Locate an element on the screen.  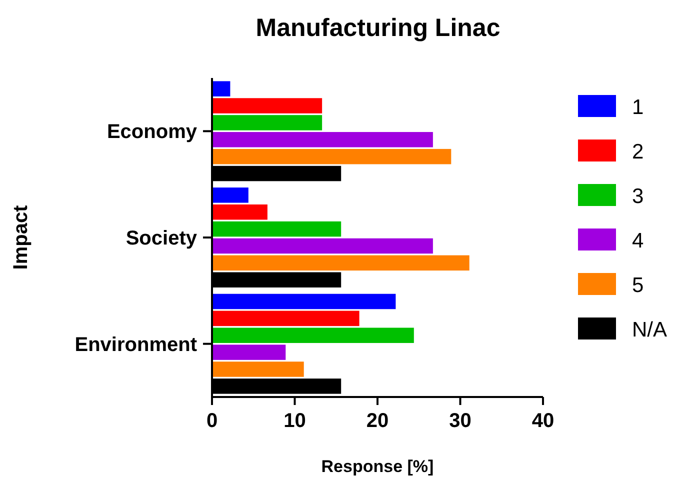
legend-label: 5 is located at coordinates (638, 285).